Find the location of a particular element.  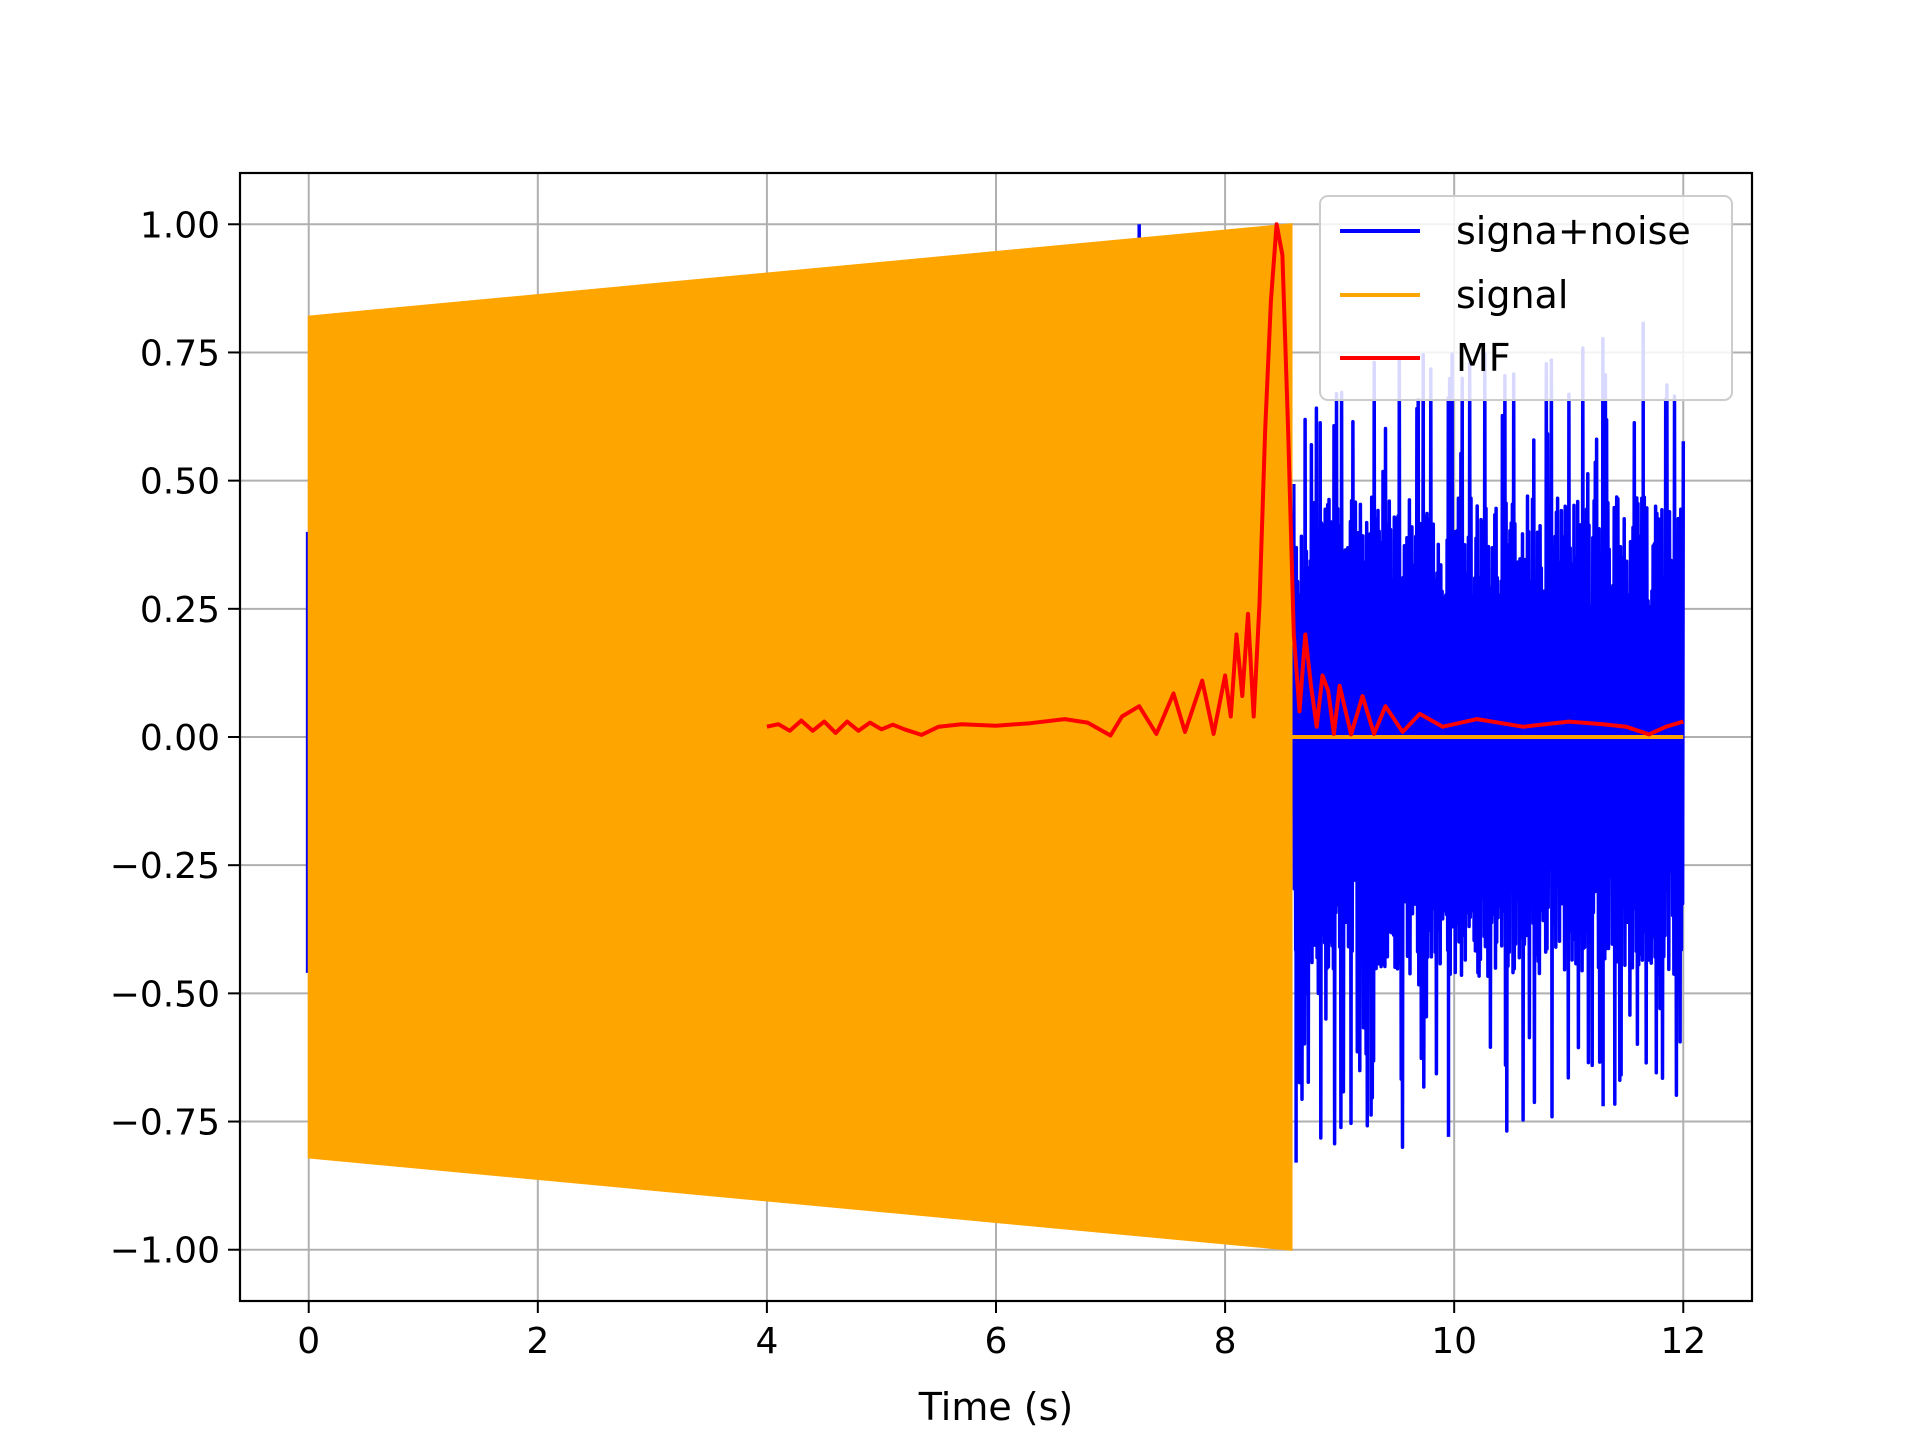

x-tick-label: 12 is located at coordinates (1683, 1341).